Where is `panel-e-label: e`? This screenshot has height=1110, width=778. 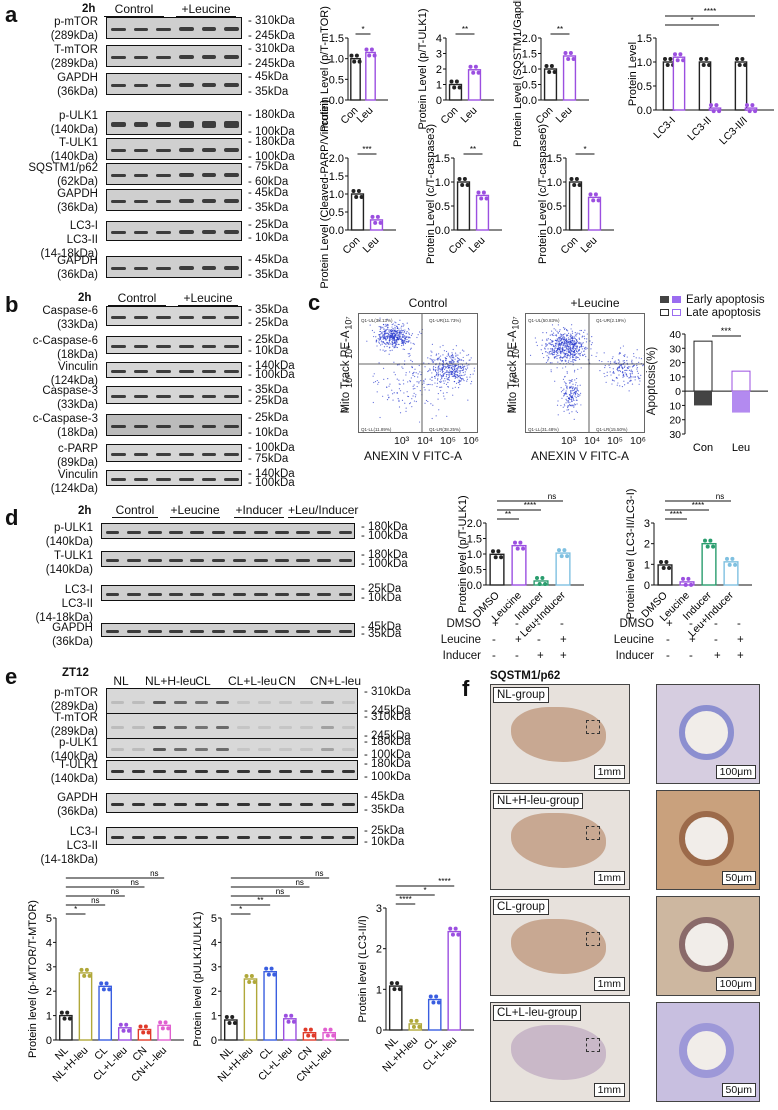 panel-e-label: e is located at coordinates (11, 676).